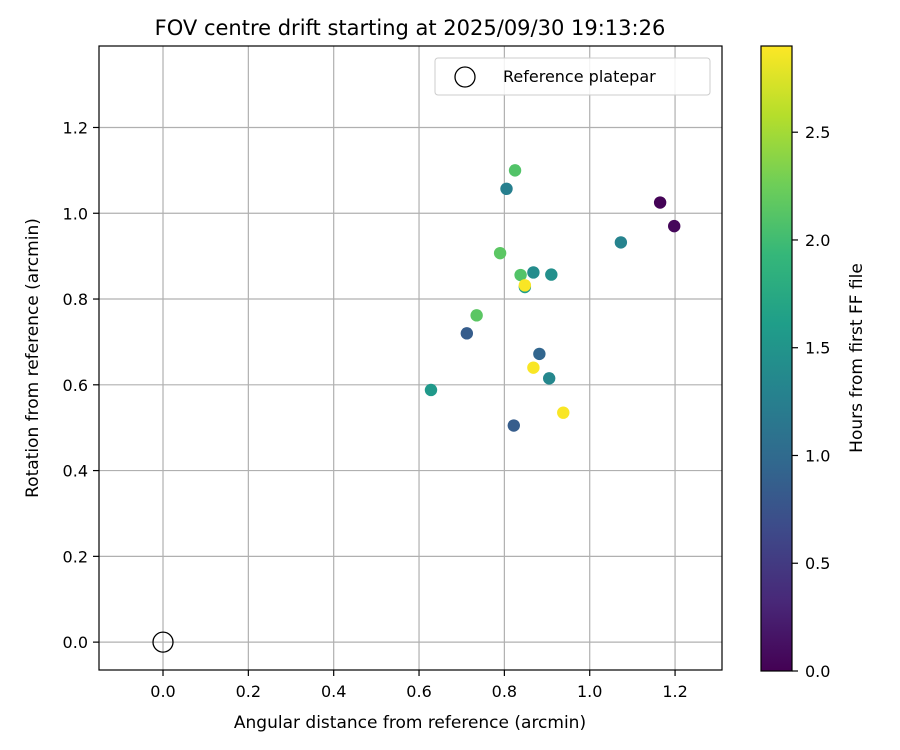  Describe the element at coordinates (857, 358) in the screenshot. I see `colorbar-label: Hours from first FF file` at that location.